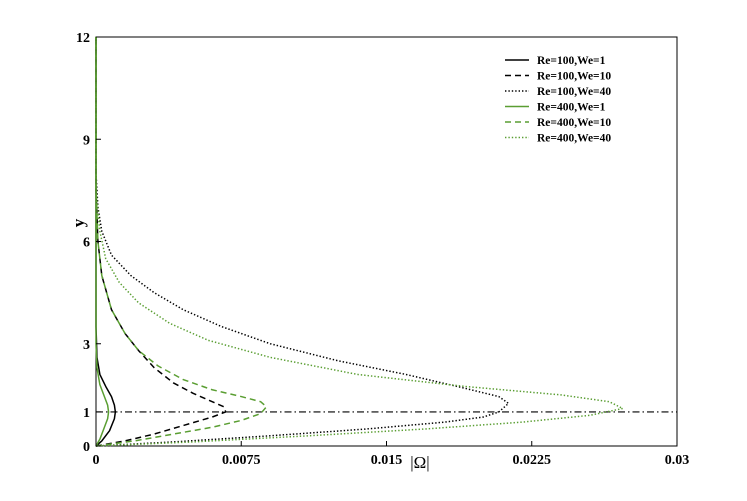  Describe the element at coordinates (571, 61) in the screenshot. I see `legend-label: Re=100,We=1` at that location.